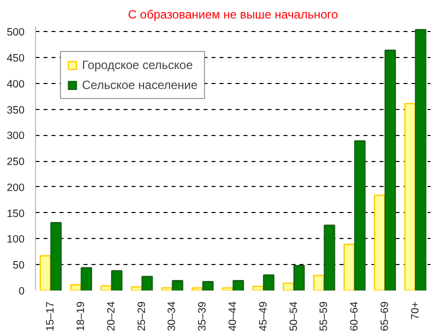 The width and height of the screenshot is (438, 334). I want to click on x-tick-label: 65–69, so click(384, 316).